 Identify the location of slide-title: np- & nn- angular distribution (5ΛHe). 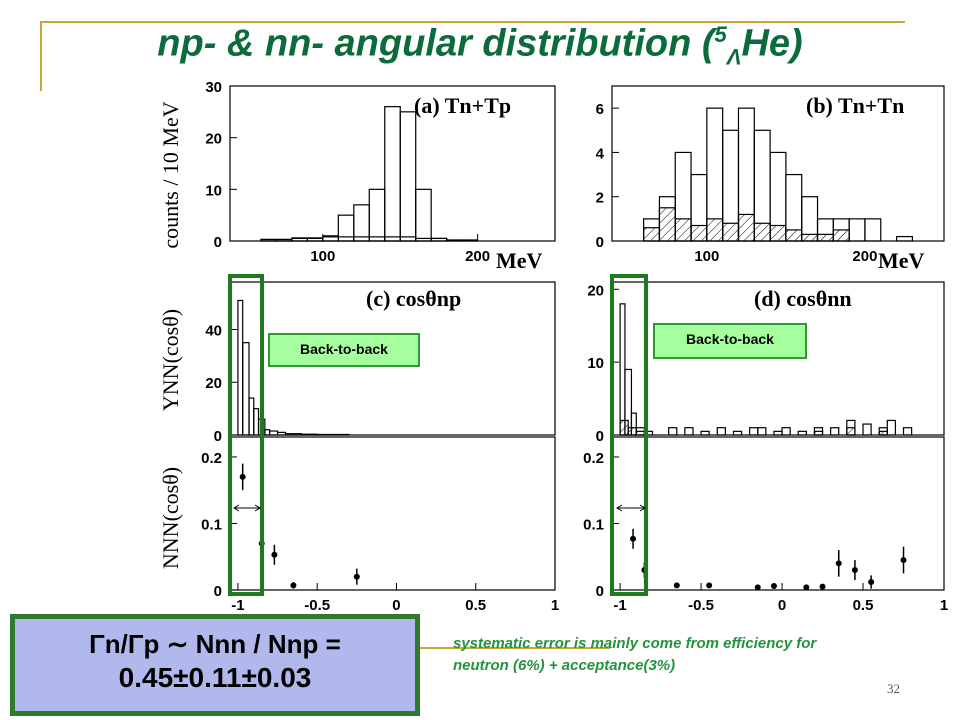
(480, 46).